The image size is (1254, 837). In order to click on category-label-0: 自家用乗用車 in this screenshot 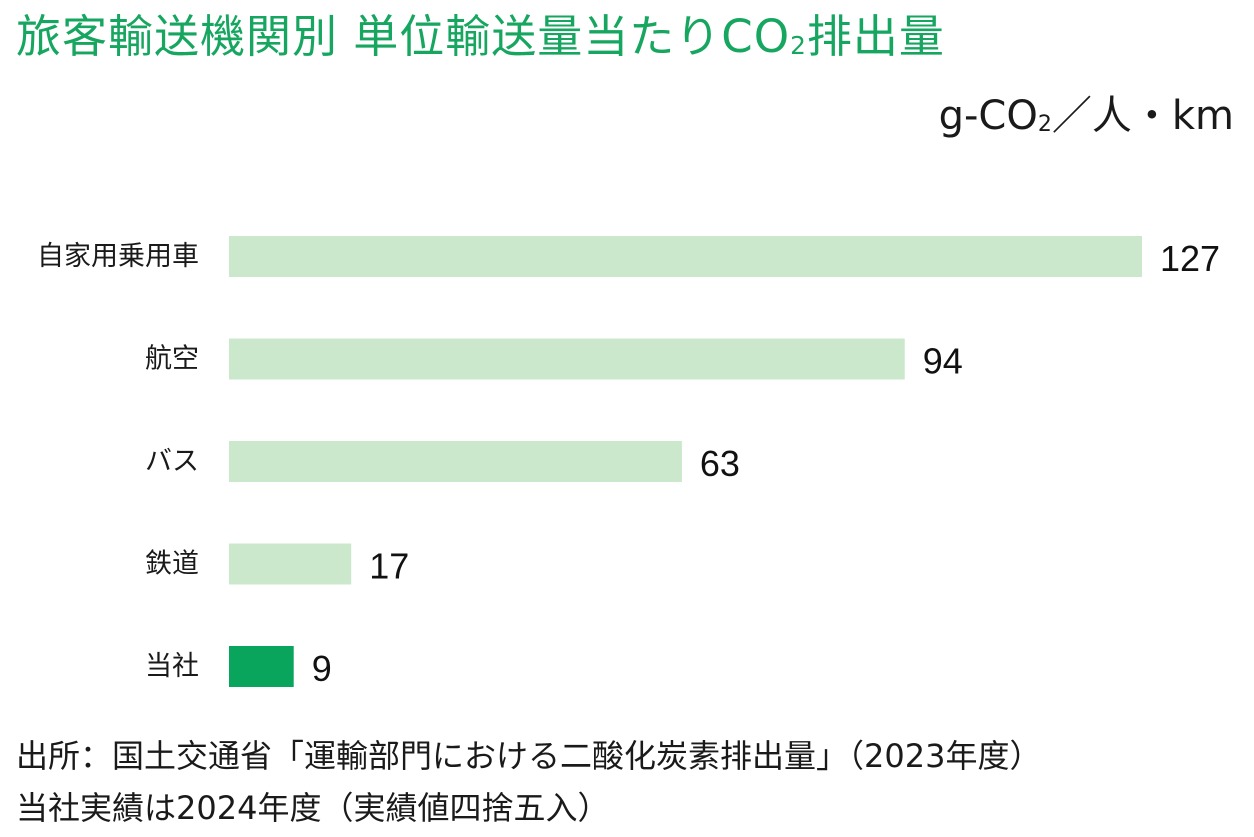, I will do `click(118, 256)`.